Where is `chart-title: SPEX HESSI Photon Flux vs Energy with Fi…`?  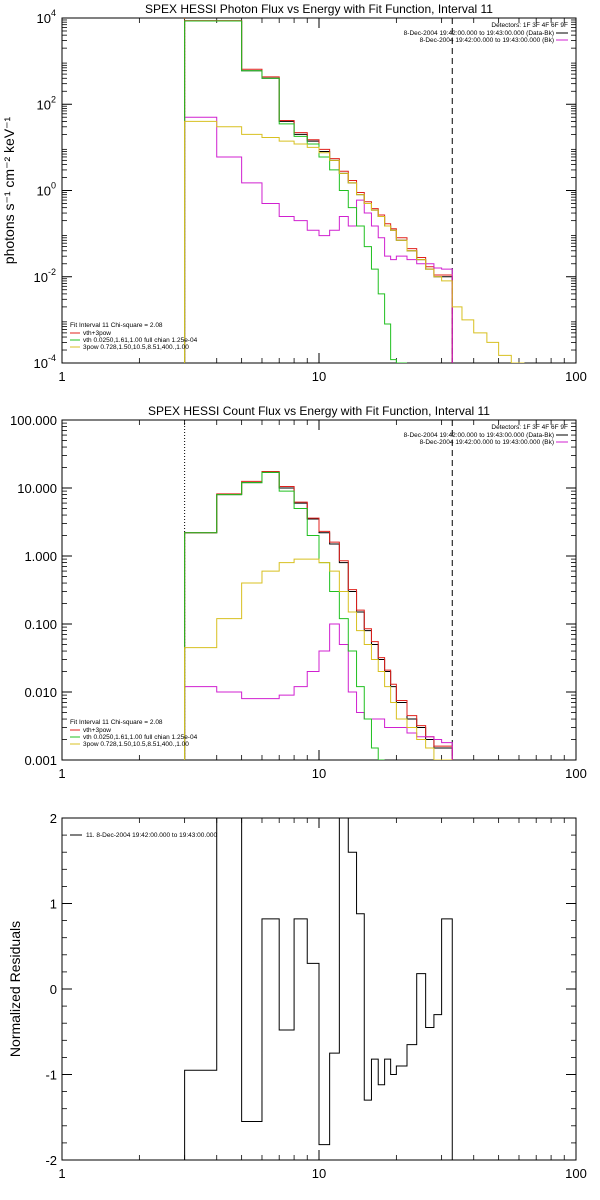
chart-title: SPEX HESSI Photon Flux vs Energy with Fi… is located at coordinates (319, 9).